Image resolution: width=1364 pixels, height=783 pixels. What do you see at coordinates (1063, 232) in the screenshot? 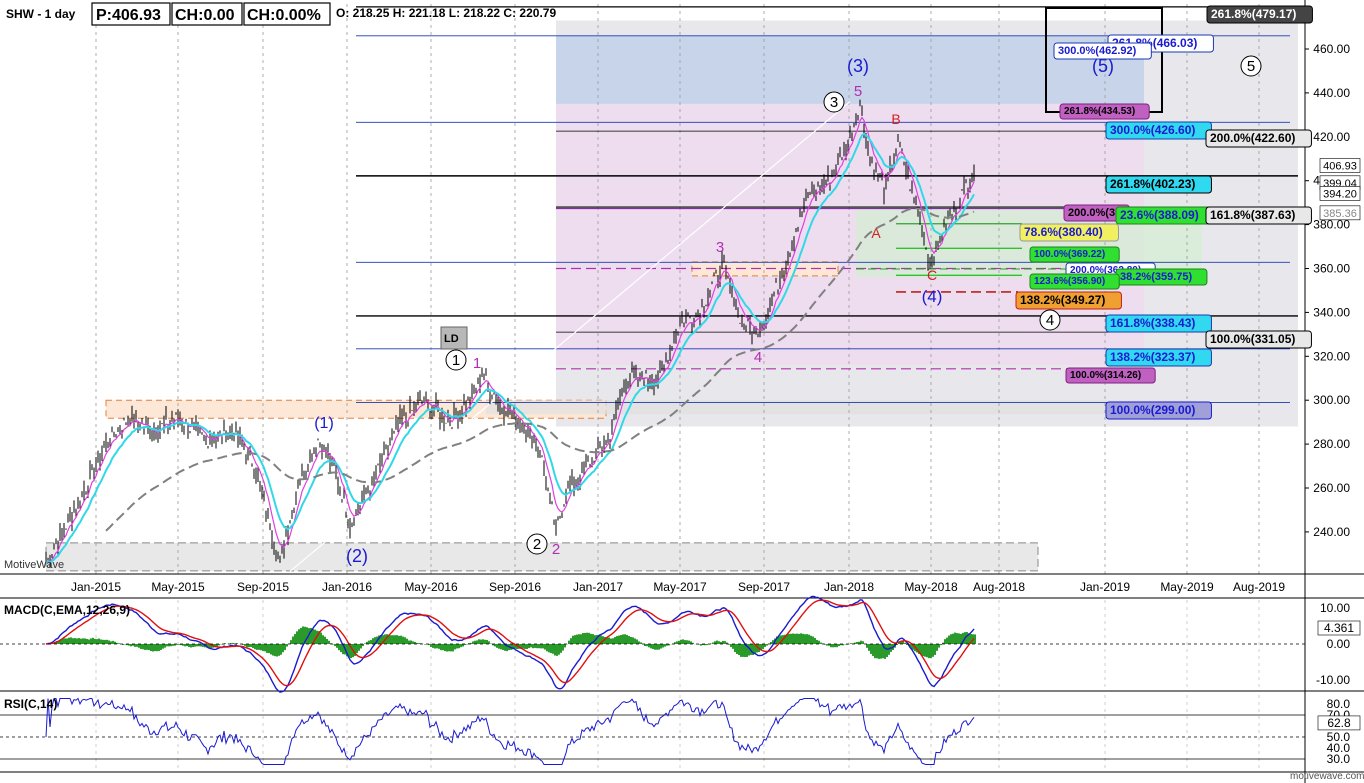
I see `fib-label: 78.6%(380.40)` at bounding box center [1063, 232].